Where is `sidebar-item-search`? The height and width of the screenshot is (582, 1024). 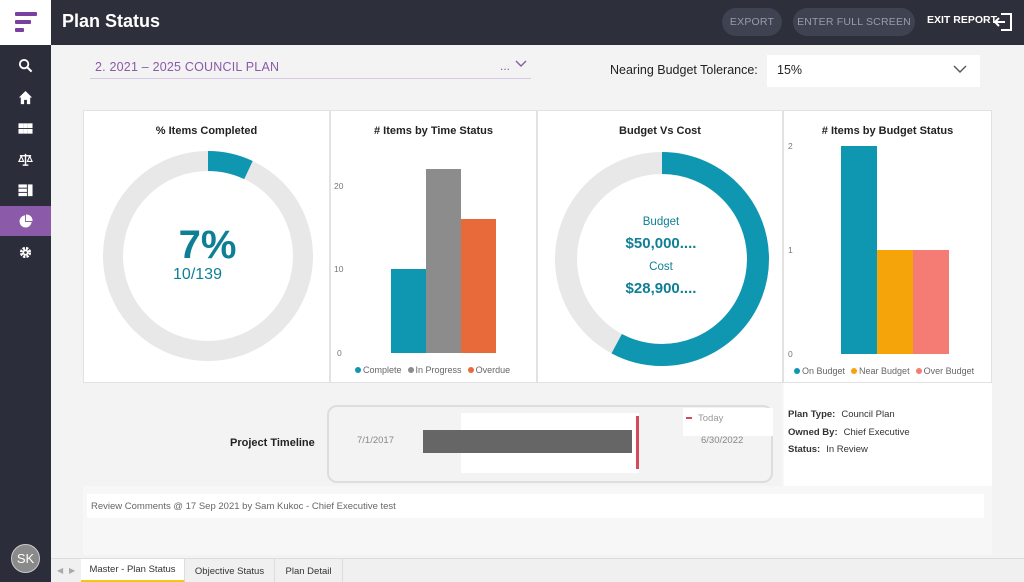 sidebar-item-search is located at coordinates (25, 65).